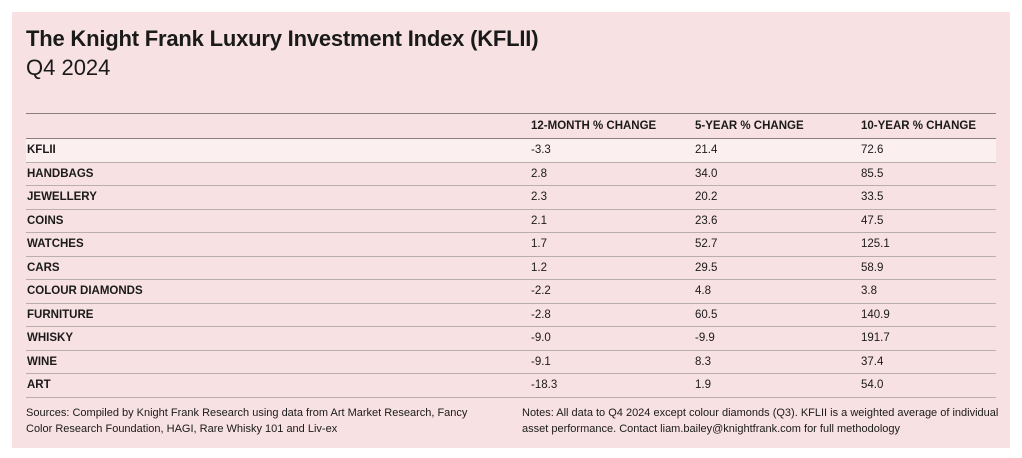  I want to click on 5-year-change-cell: 8.3, so click(778, 362).